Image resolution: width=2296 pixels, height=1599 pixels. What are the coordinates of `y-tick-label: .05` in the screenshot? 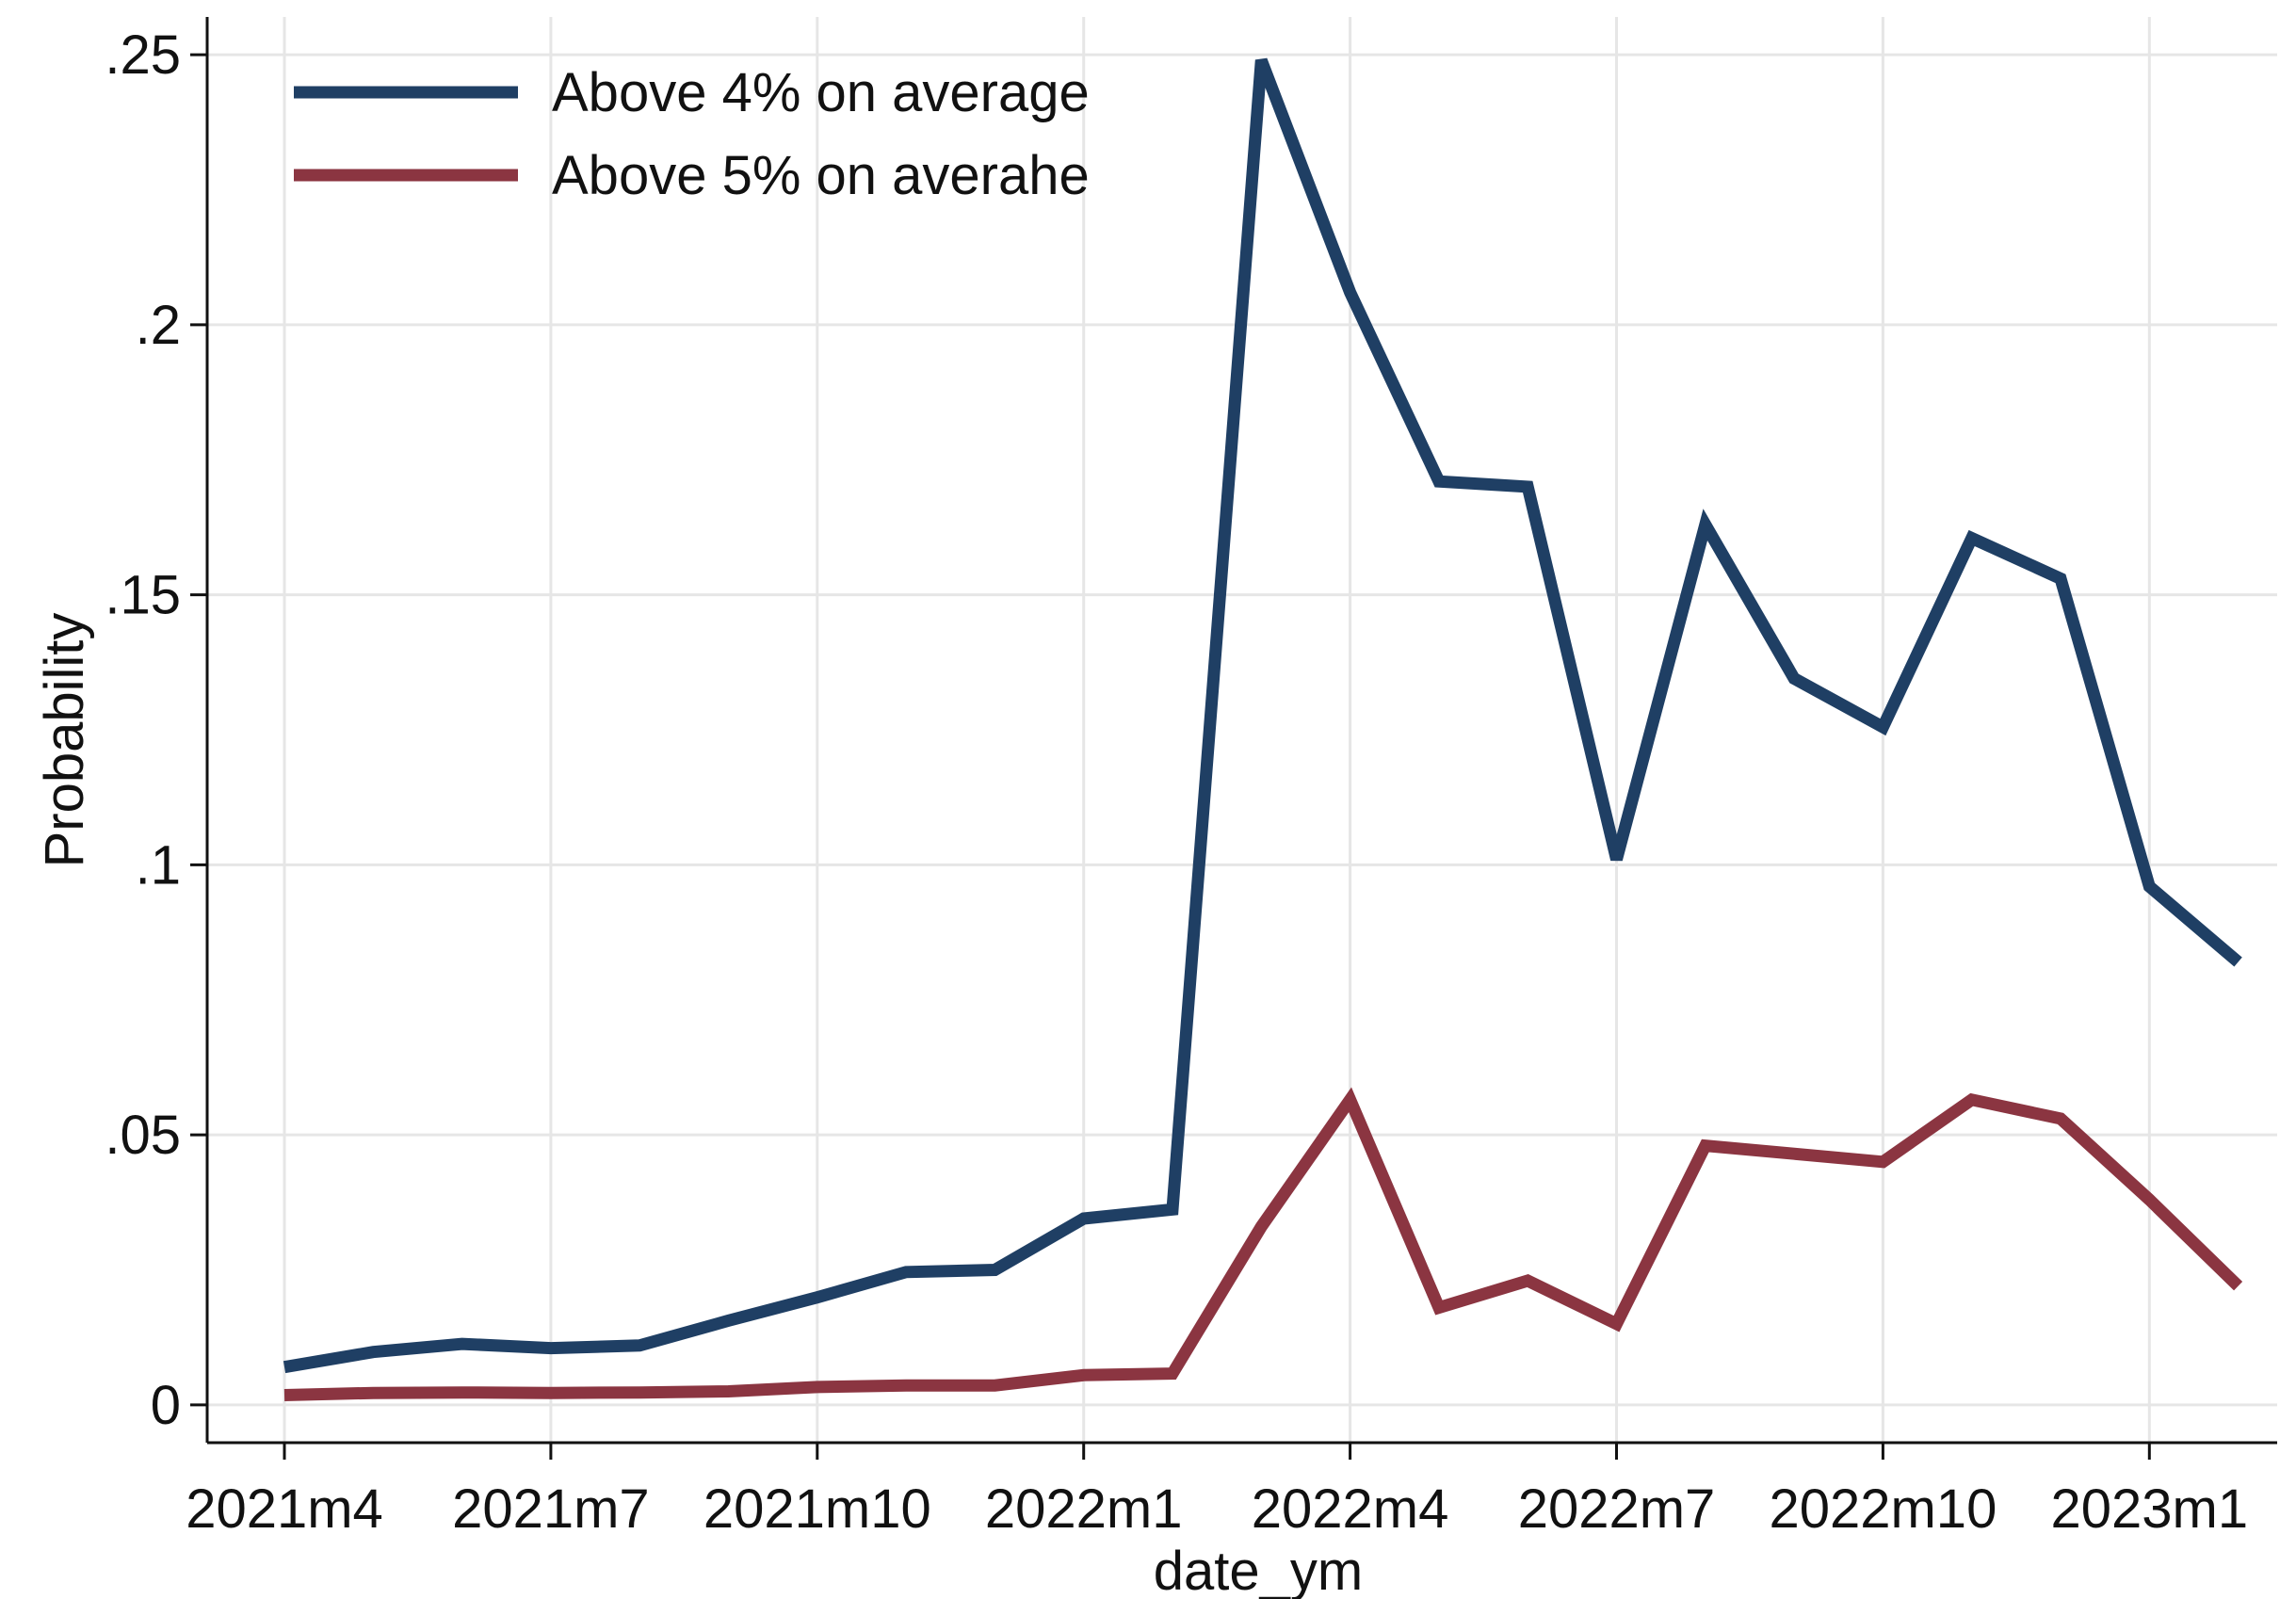 It's located at (143, 1135).